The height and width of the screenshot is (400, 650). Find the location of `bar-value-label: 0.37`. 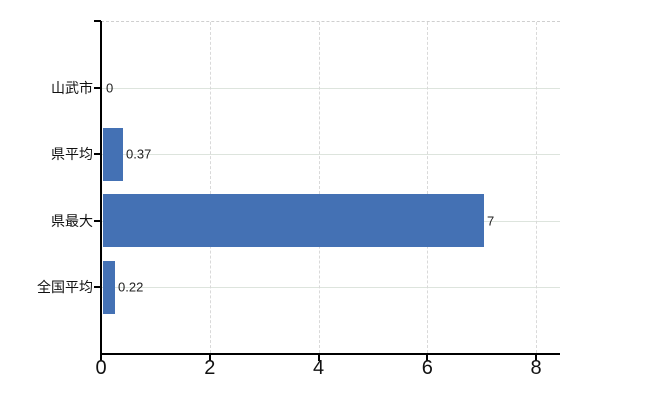

bar-value-label: 0.37 is located at coordinates (139, 154).